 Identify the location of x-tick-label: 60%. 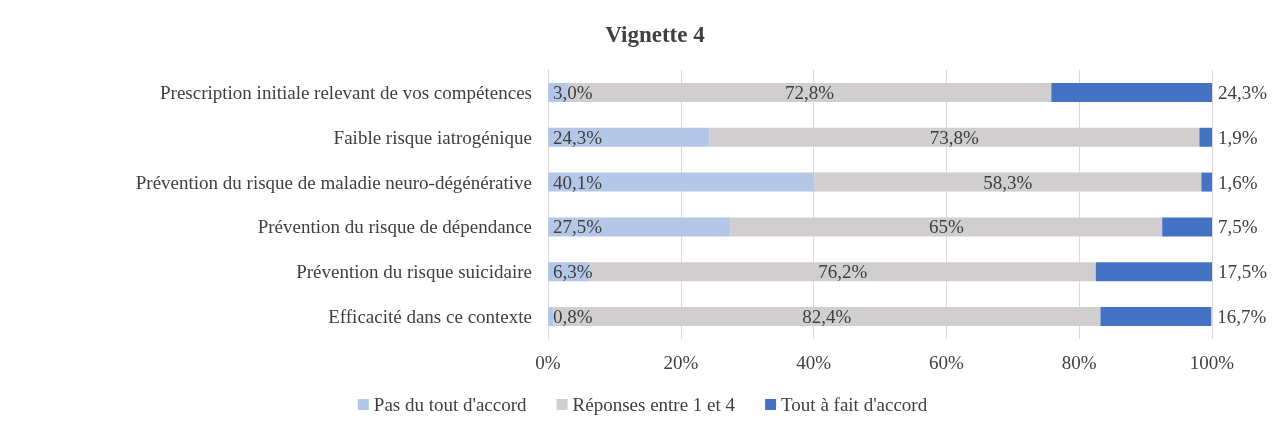
(946, 362).